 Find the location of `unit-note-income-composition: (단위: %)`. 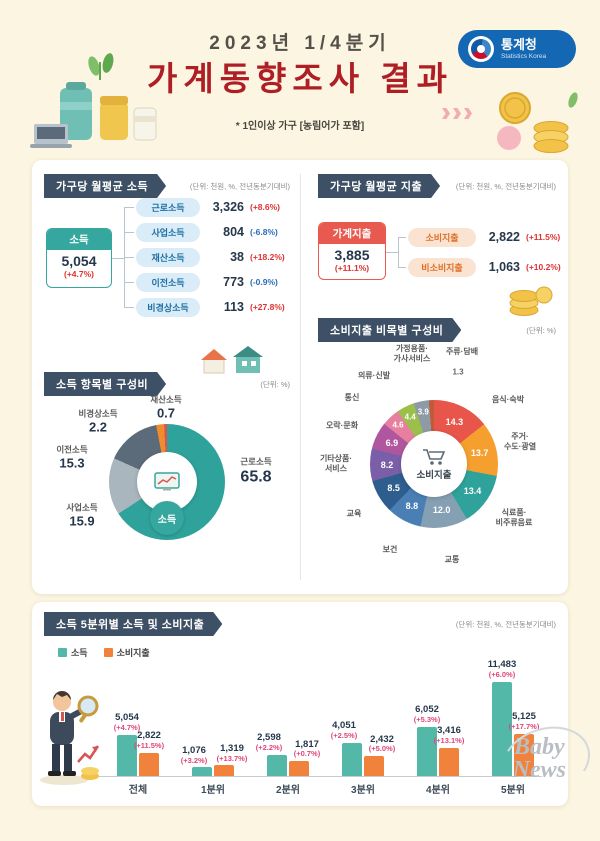

unit-note-income-composition: (단위: %) is located at coordinates (275, 384).